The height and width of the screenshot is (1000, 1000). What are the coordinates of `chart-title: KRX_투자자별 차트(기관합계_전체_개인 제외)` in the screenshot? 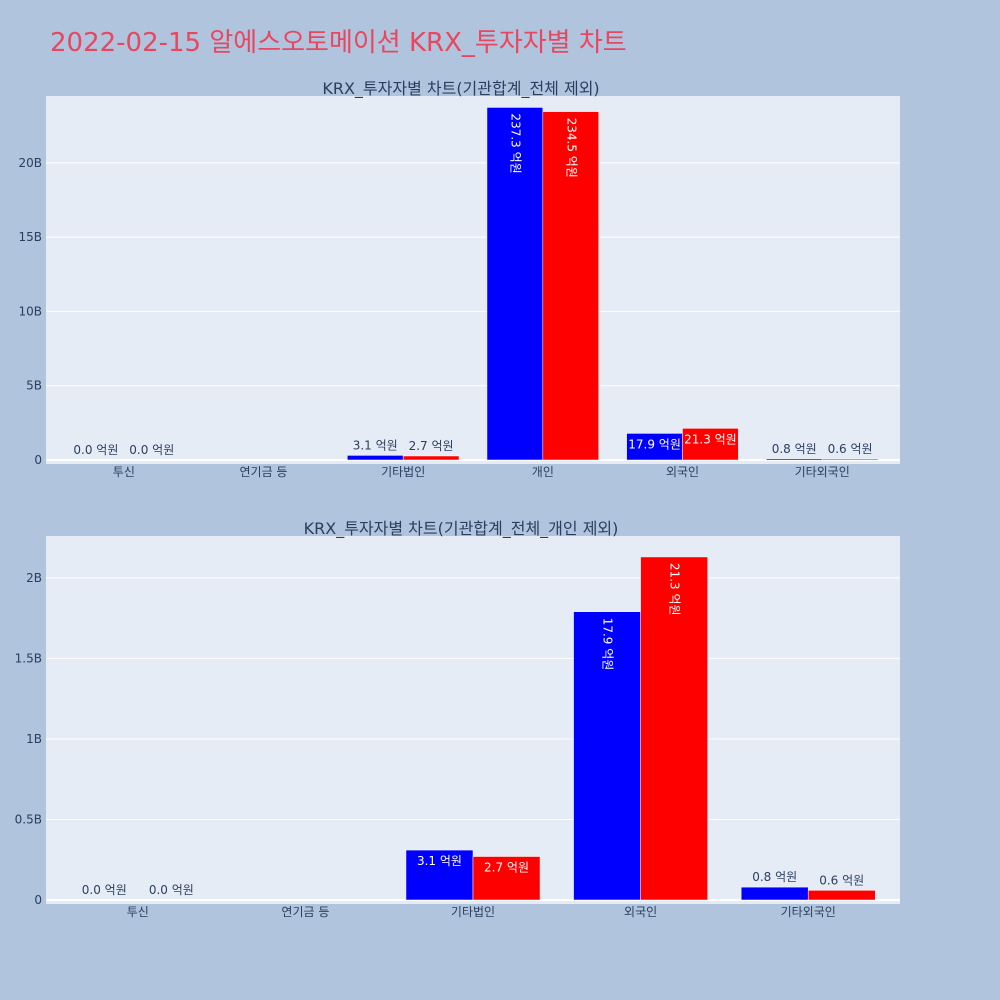 It's located at (461, 529).